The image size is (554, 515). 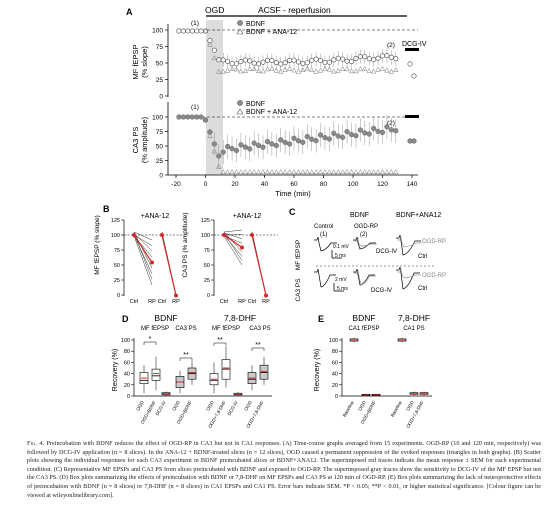 What do you see at coordinates (375, 263) in the screenshot?
I see `traces-c` at bounding box center [375, 263].